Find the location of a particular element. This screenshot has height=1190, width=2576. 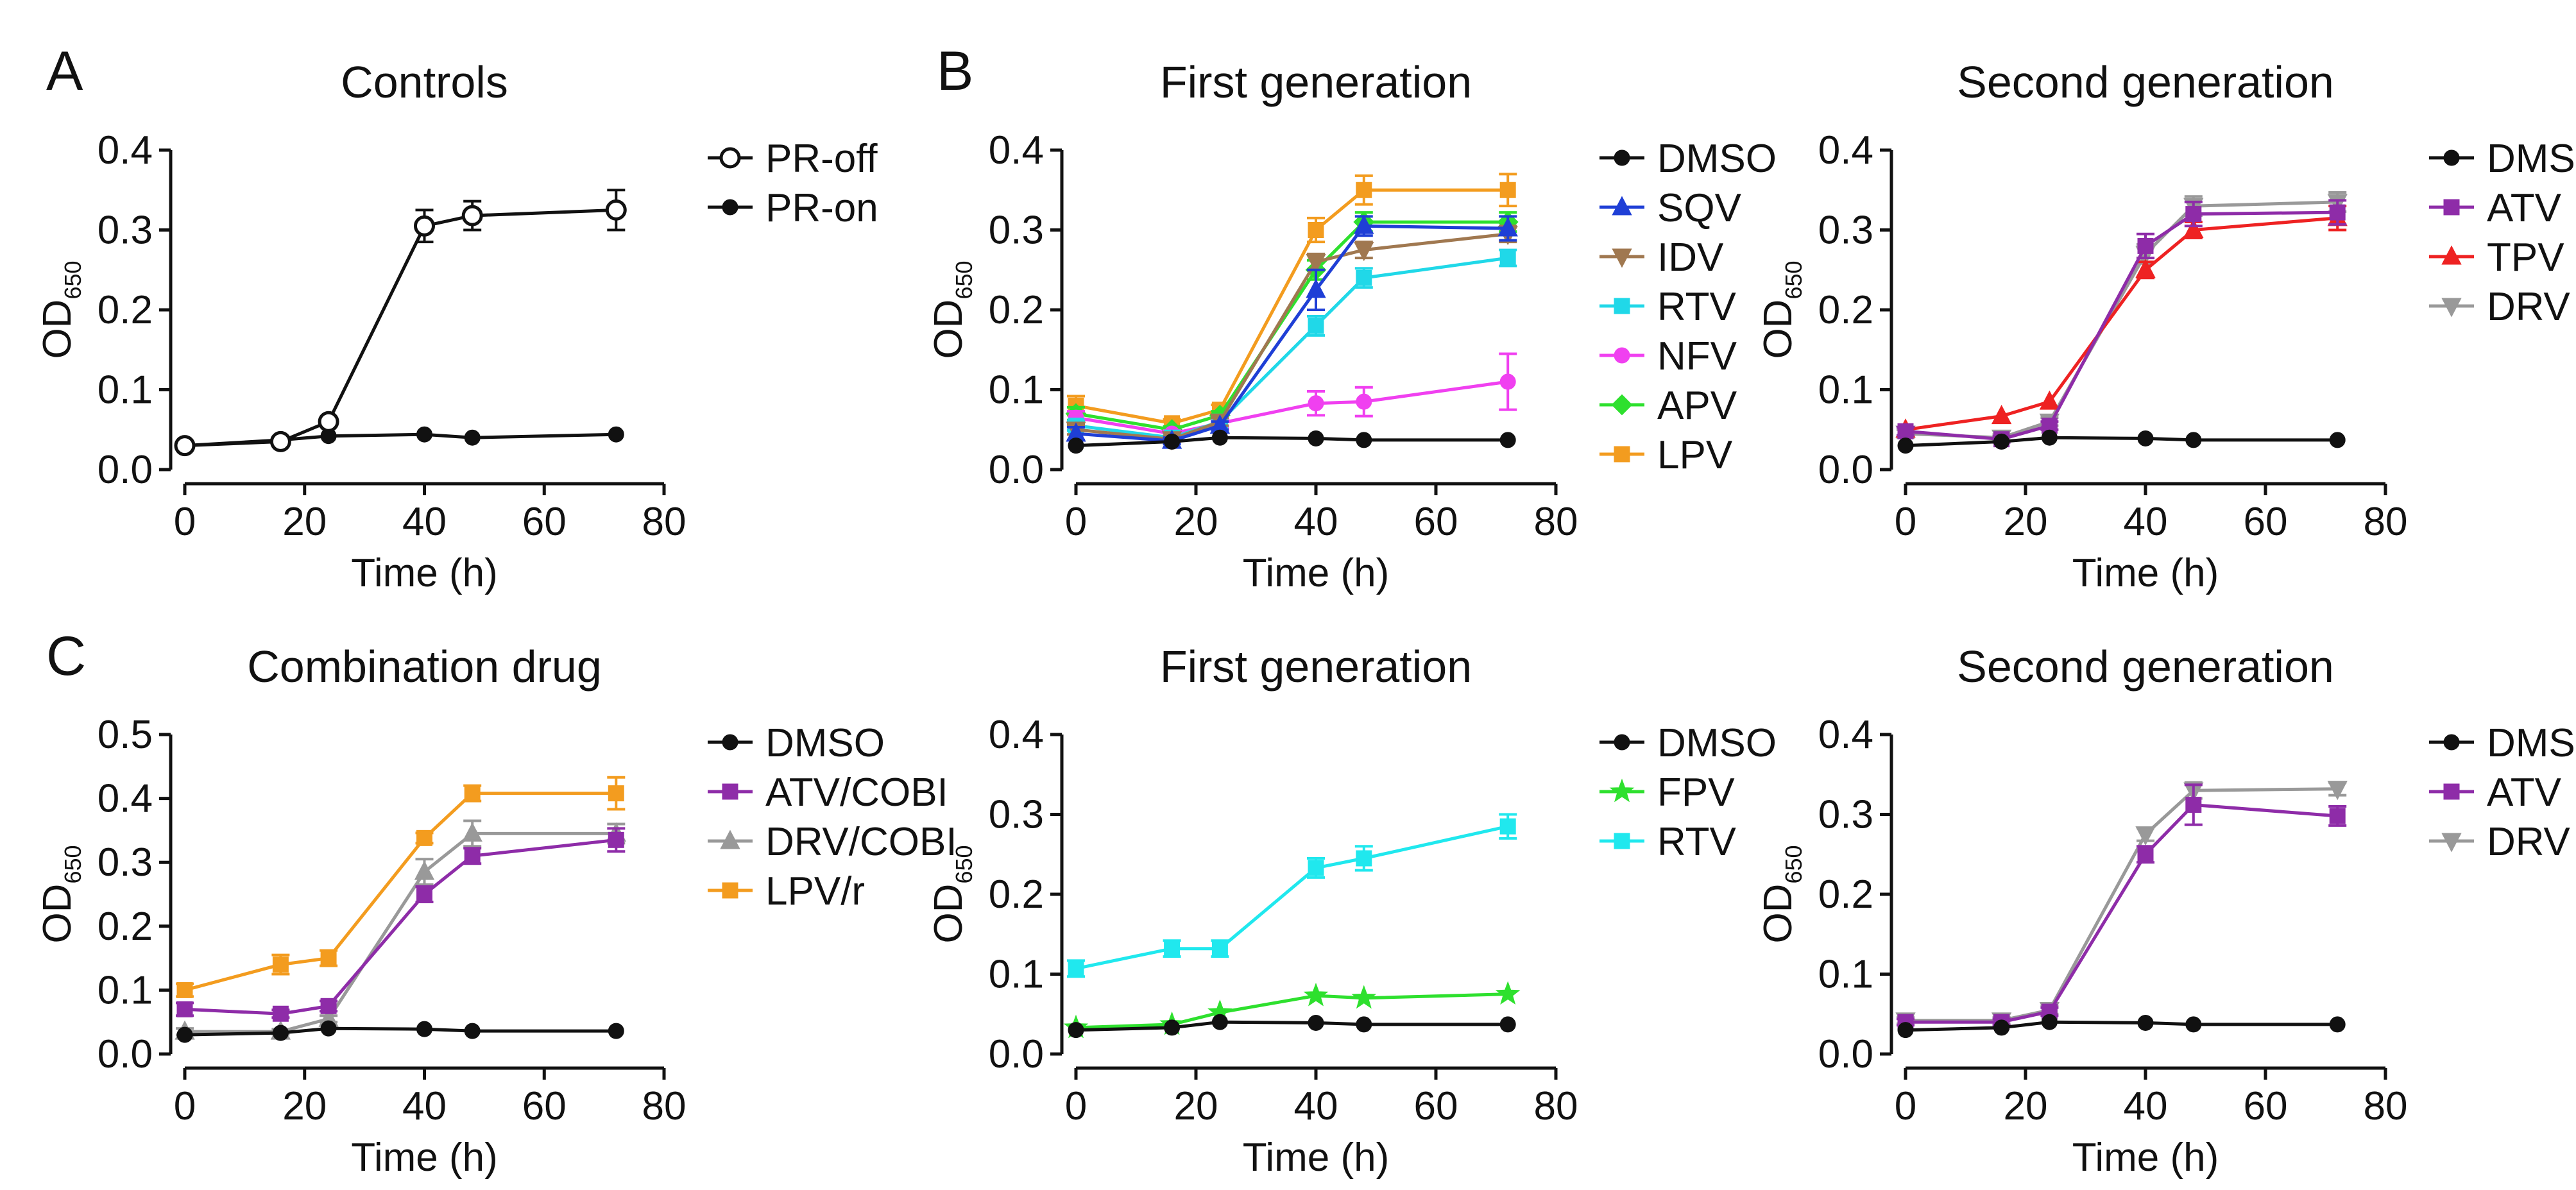

y-tick-label: 0.5 is located at coordinates (126, 735).